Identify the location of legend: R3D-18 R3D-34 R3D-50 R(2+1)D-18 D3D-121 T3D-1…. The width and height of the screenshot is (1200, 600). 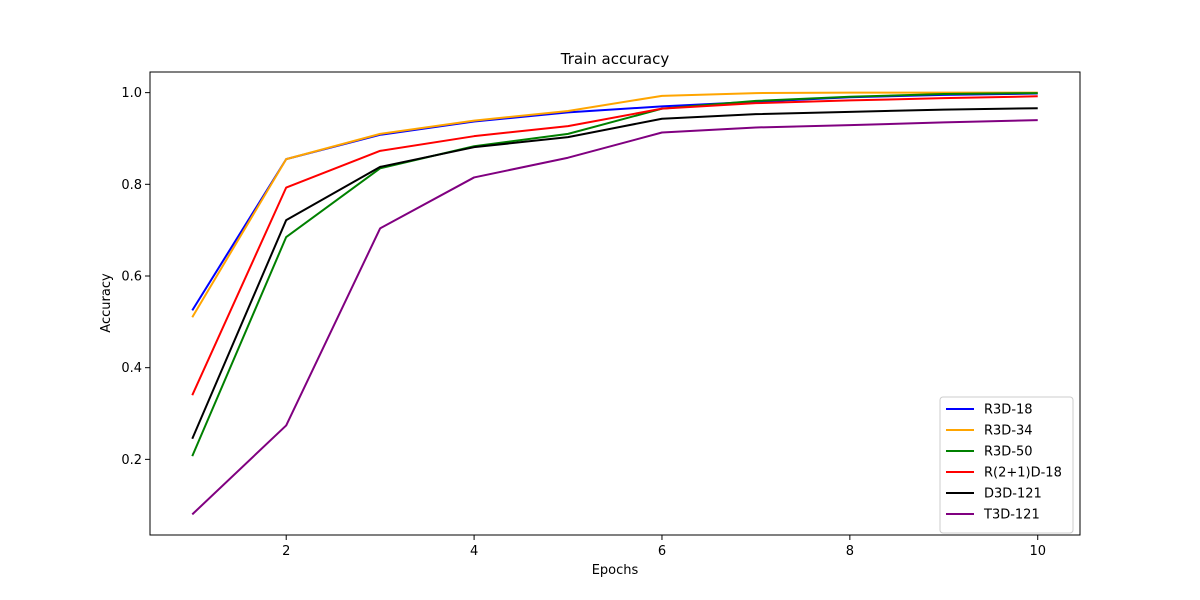
(1006, 465).